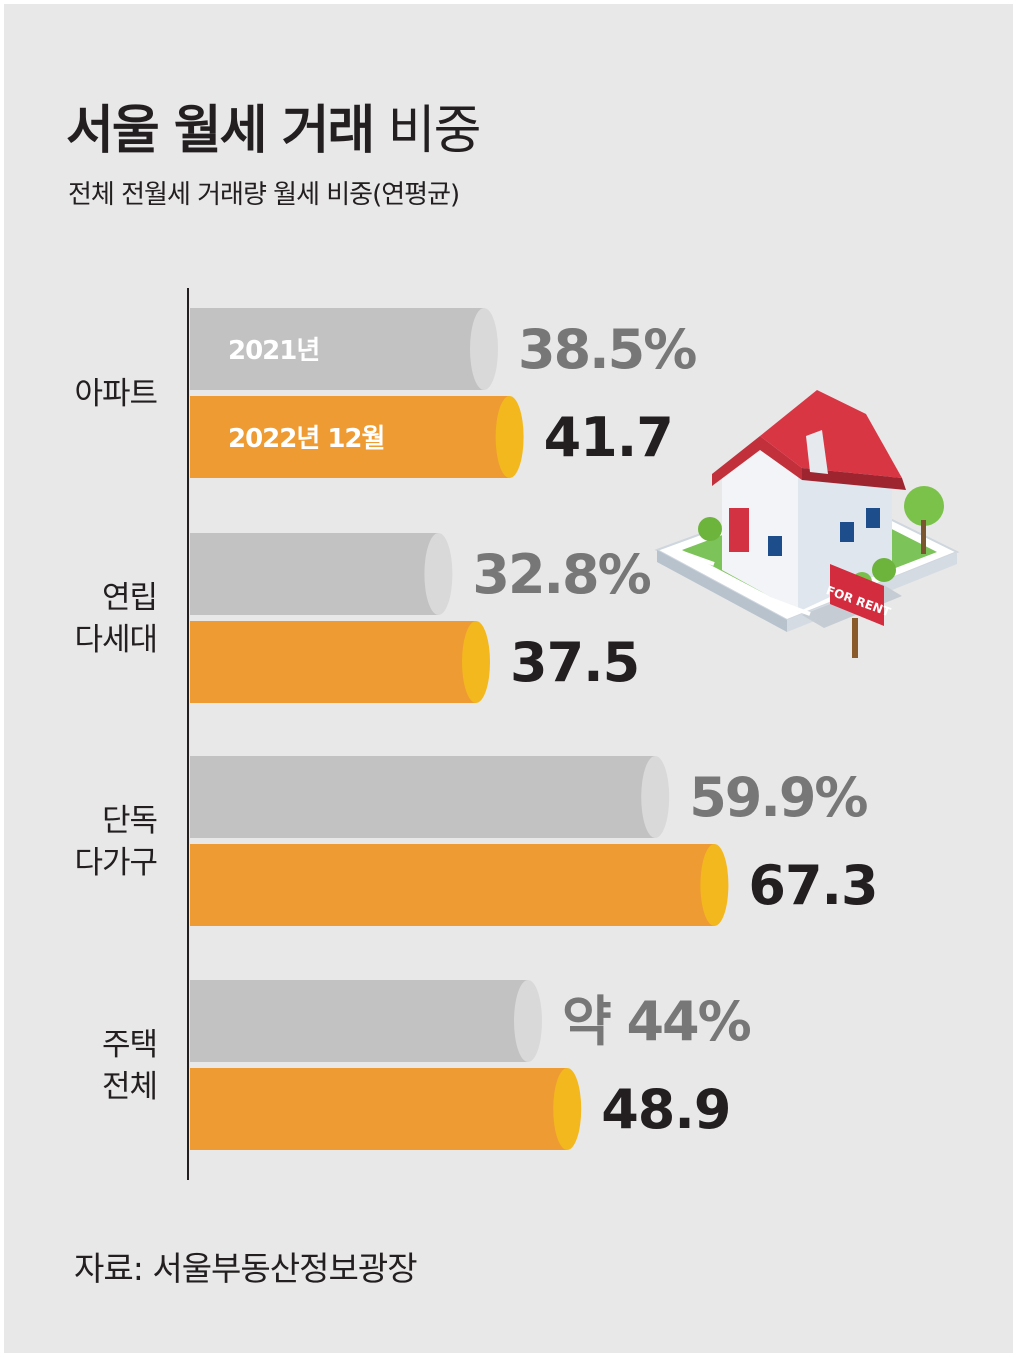  I want to click on category-label-2-0: 단독, so click(129, 821).